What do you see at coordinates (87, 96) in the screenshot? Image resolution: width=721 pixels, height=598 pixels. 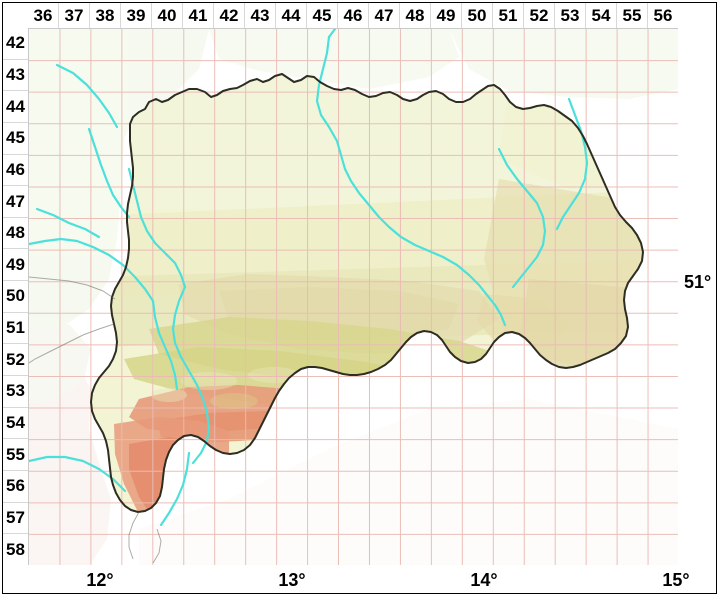 I see `river-nw-trib` at bounding box center [87, 96].